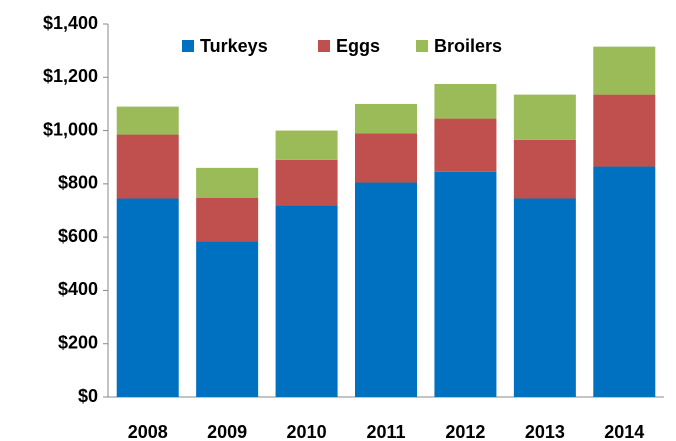 The width and height of the screenshot is (676, 441). Describe the element at coordinates (465, 431) in the screenshot. I see `x-tick-label: 2012` at that location.